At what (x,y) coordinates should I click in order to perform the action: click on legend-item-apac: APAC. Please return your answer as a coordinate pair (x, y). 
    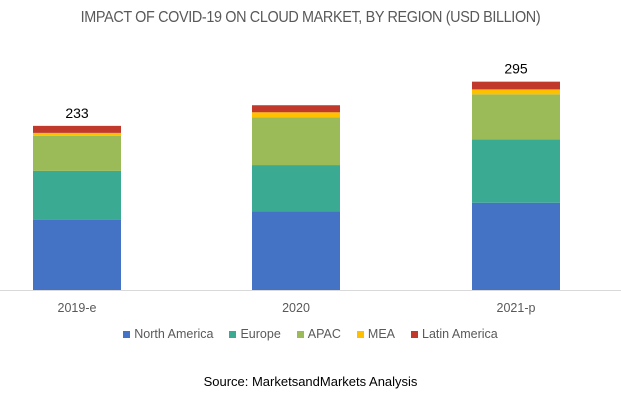
    Looking at the image, I should click on (318, 334).